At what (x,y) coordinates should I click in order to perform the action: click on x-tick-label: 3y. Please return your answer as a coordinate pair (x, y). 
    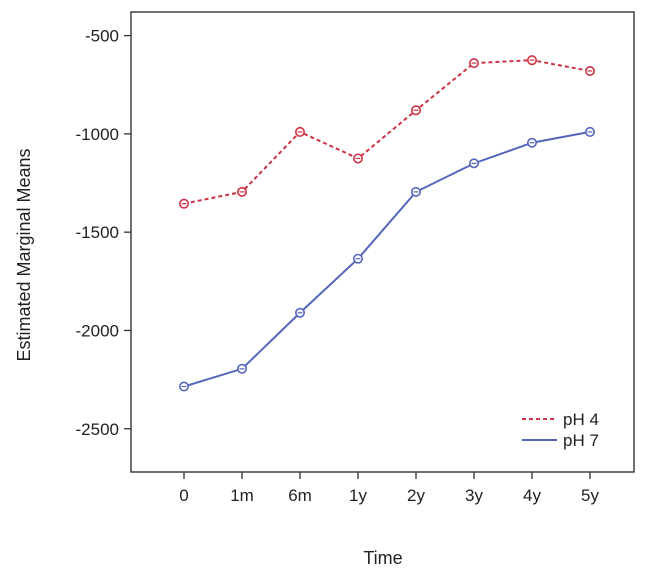
    Looking at the image, I should click on (474, 495).